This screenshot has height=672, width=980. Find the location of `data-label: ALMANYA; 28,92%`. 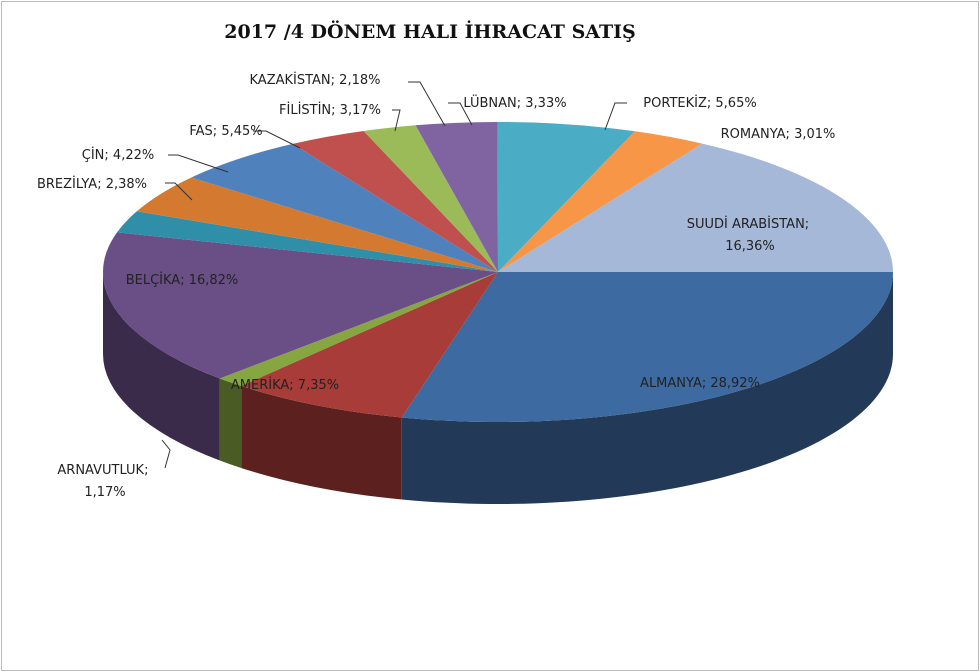

data-label: ALMANYA; 28,92% is located at coordinates (700, 383).